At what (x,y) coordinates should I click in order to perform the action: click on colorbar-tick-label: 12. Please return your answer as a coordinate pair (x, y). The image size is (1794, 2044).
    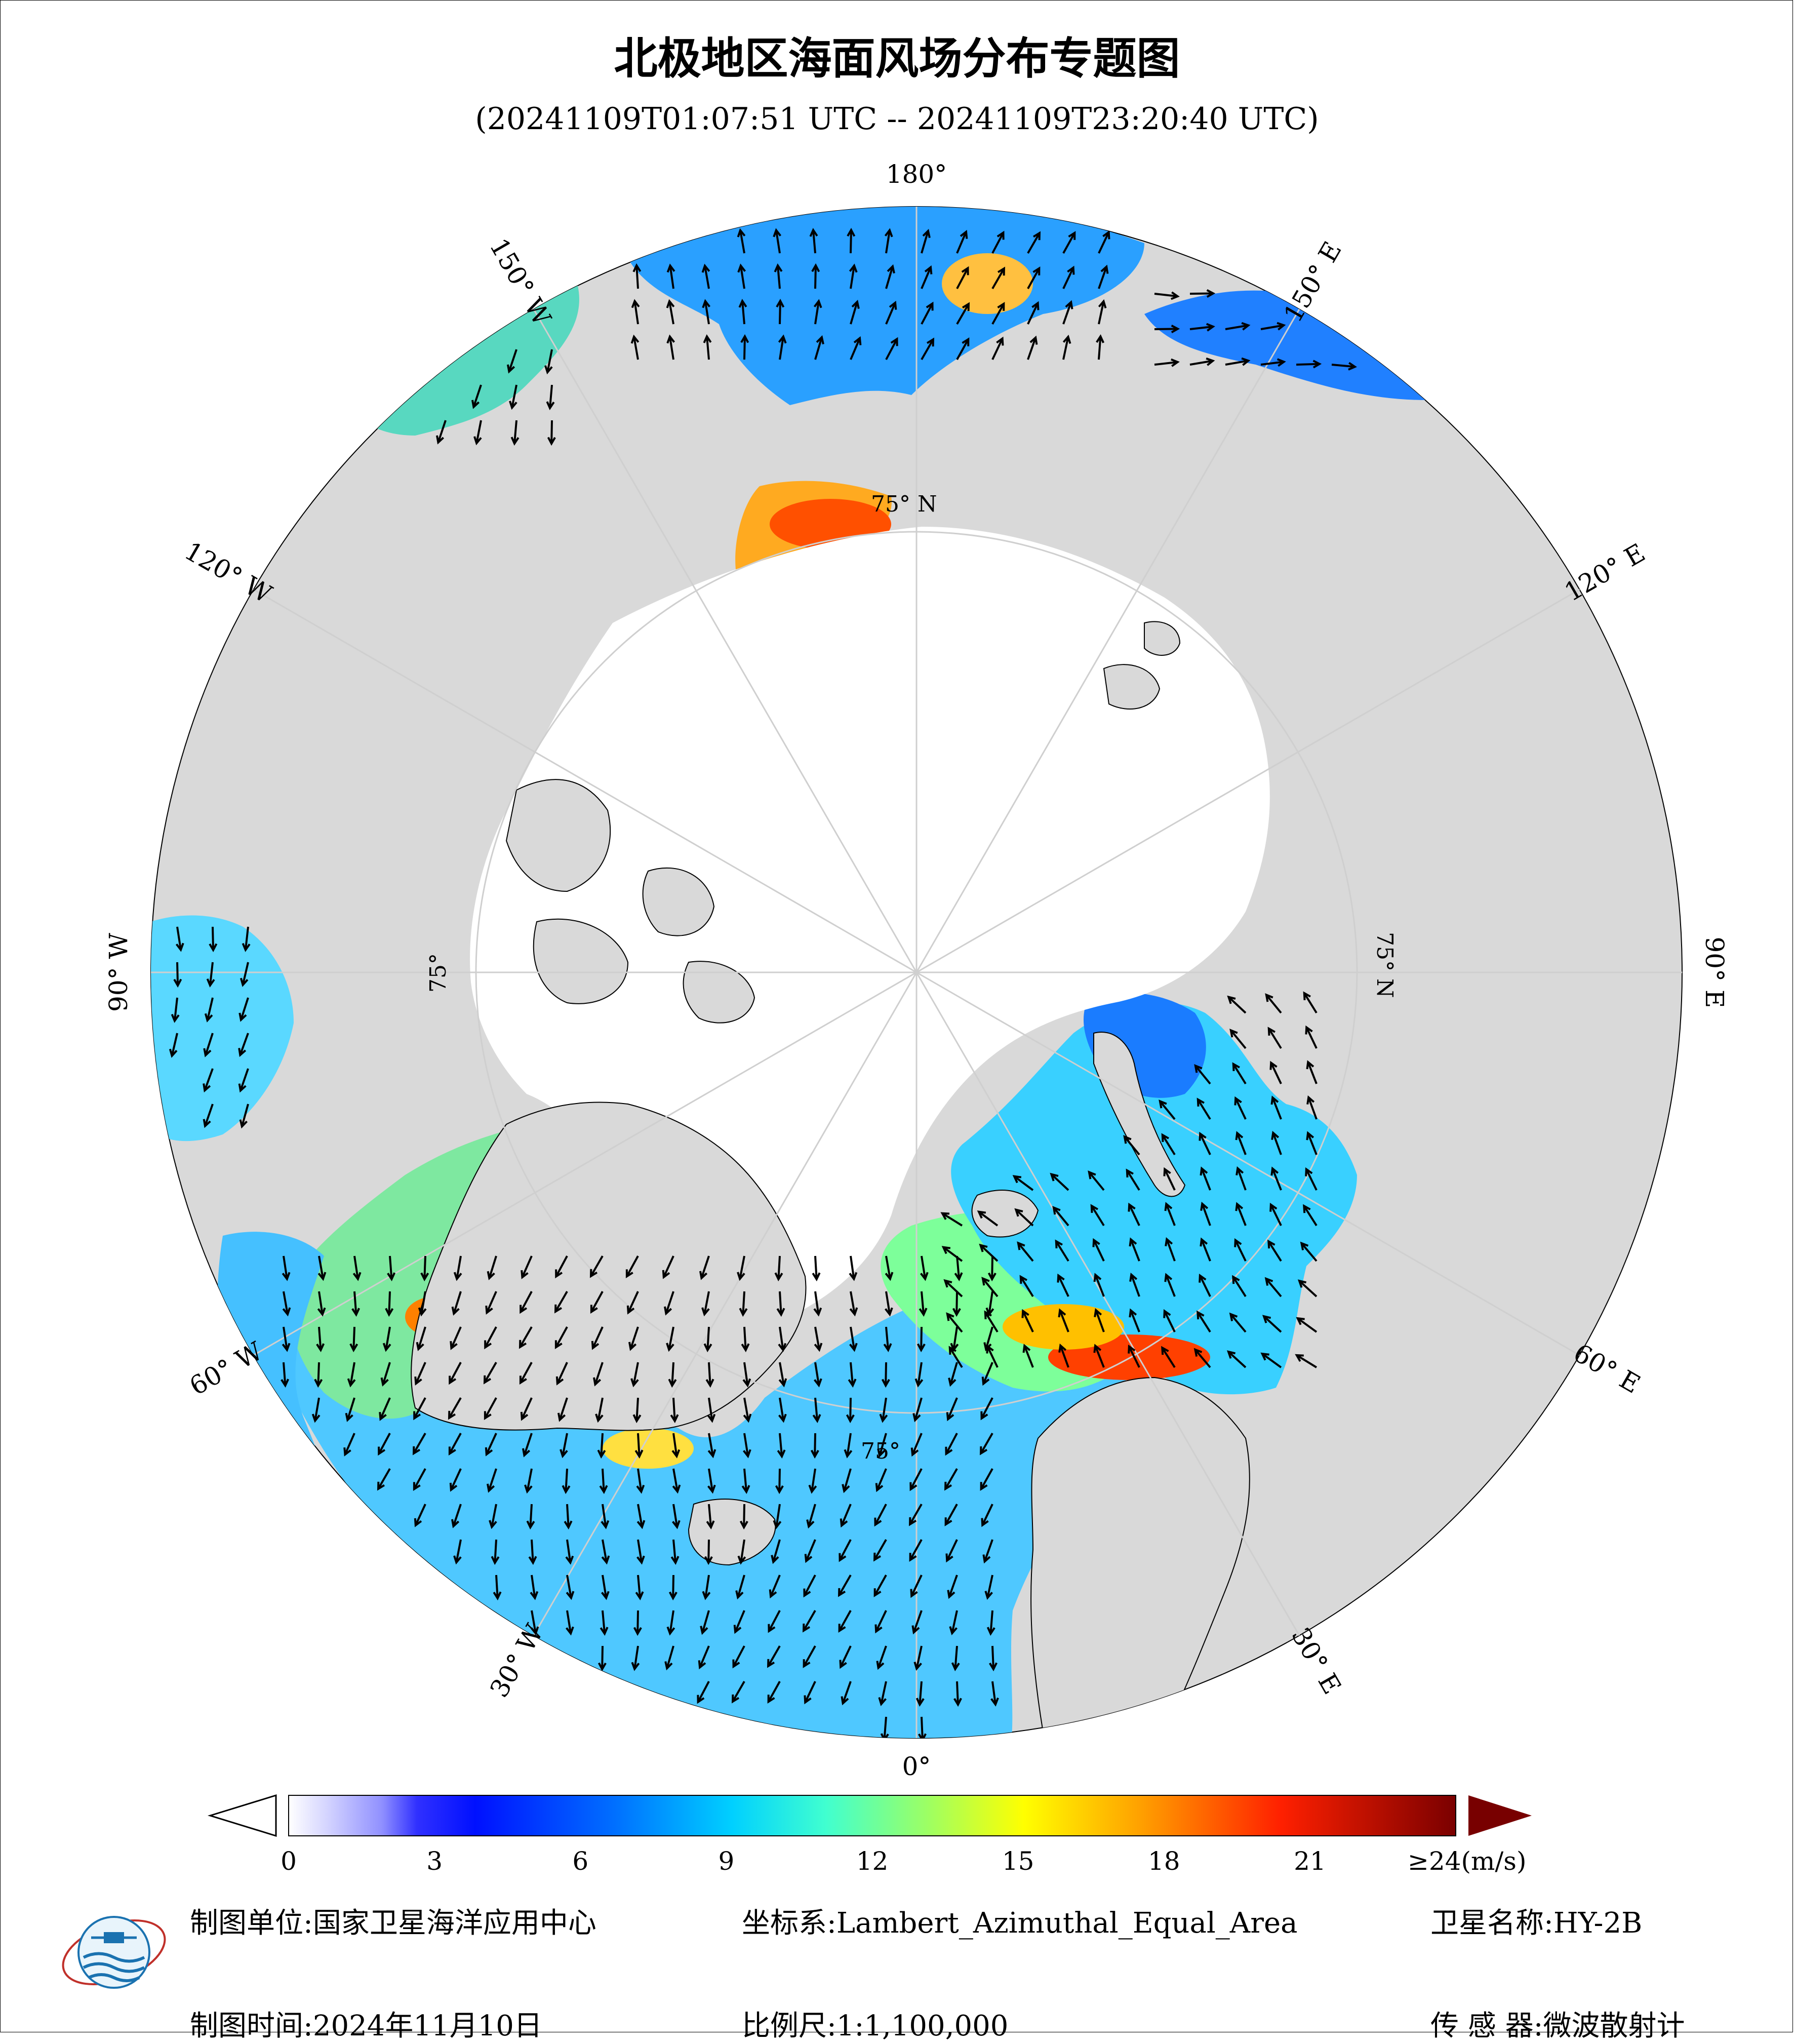
    Looking at the image, I should click on (872, 1861).